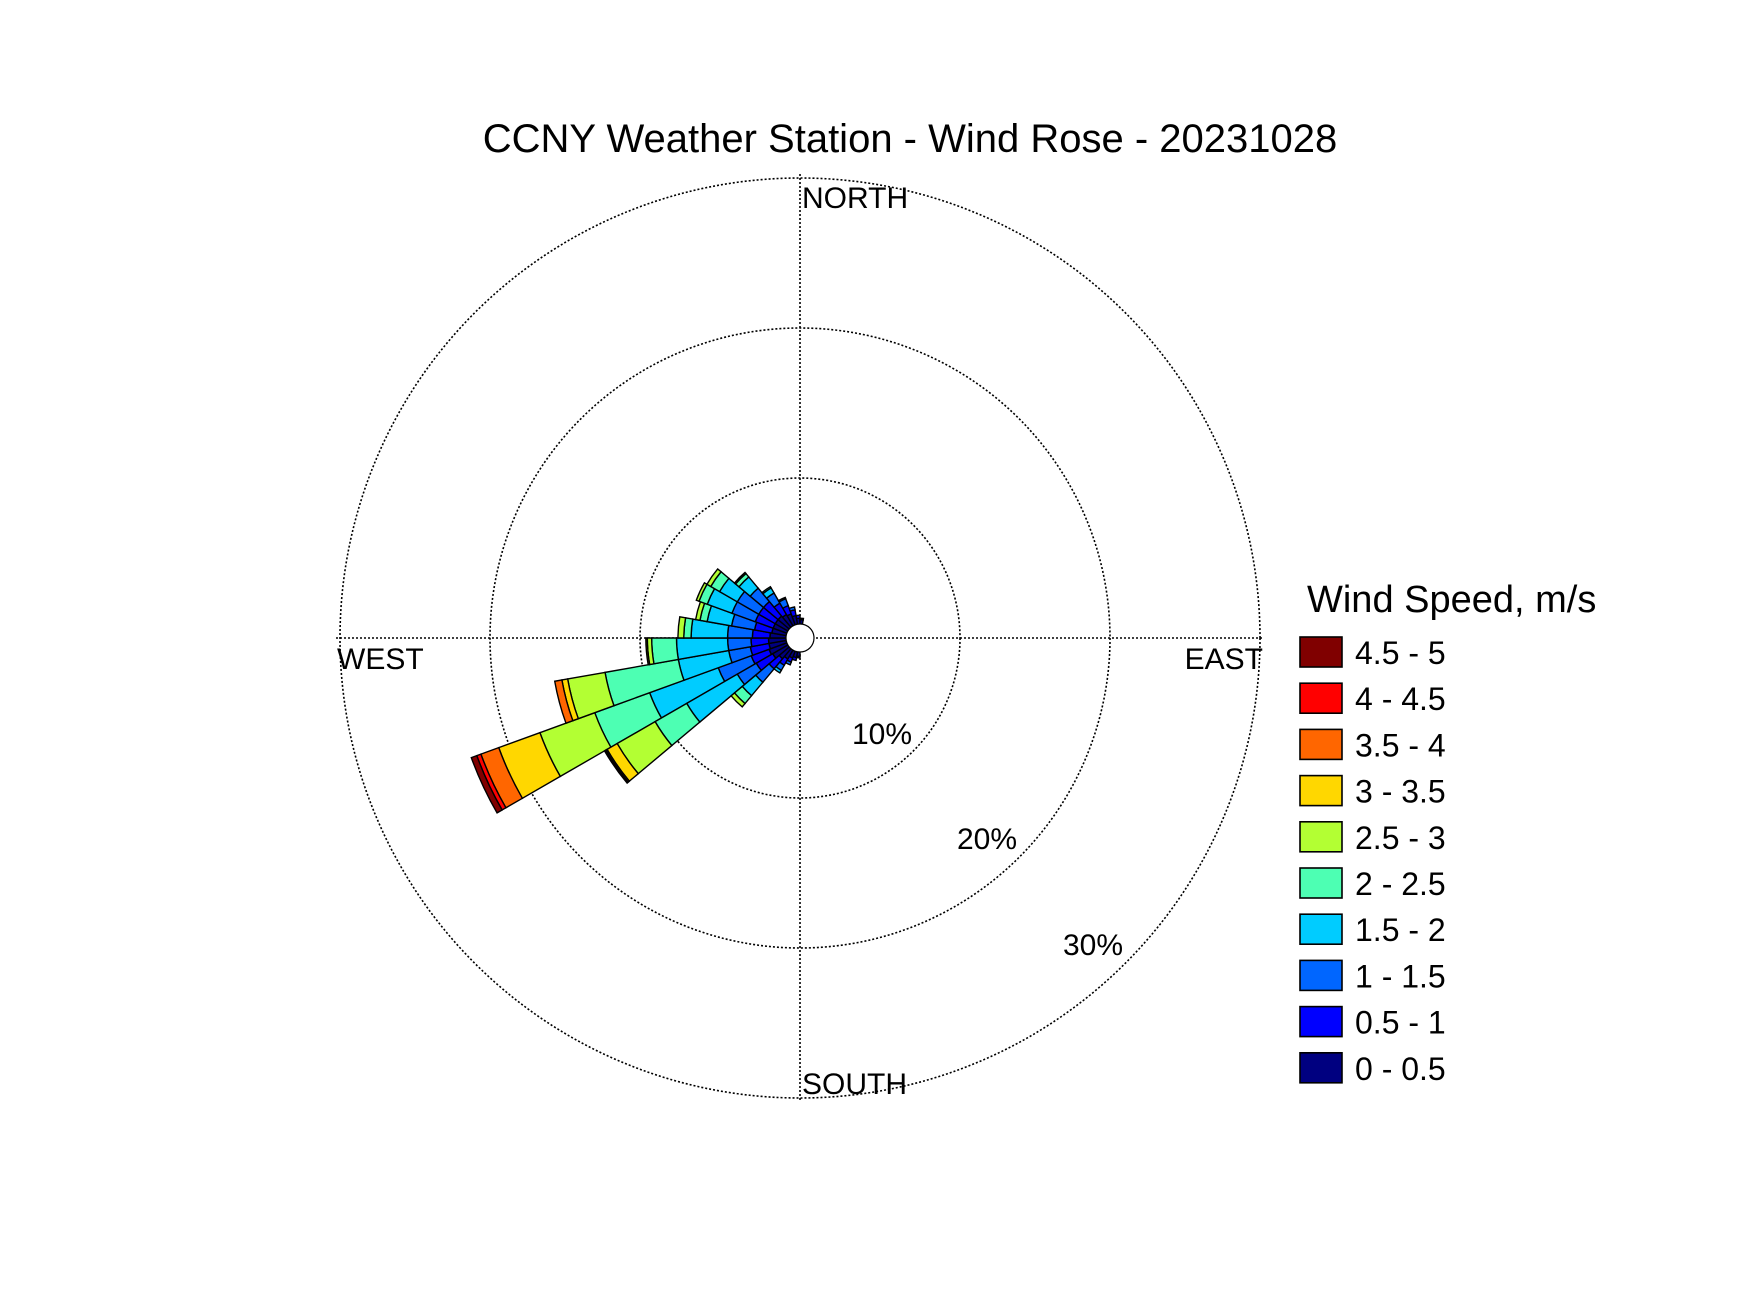 Image resolution: width=1750 pixels, height=1313 pixels. I want to click on legend-label-7: 3.5 - 4, so click(1400, 745).